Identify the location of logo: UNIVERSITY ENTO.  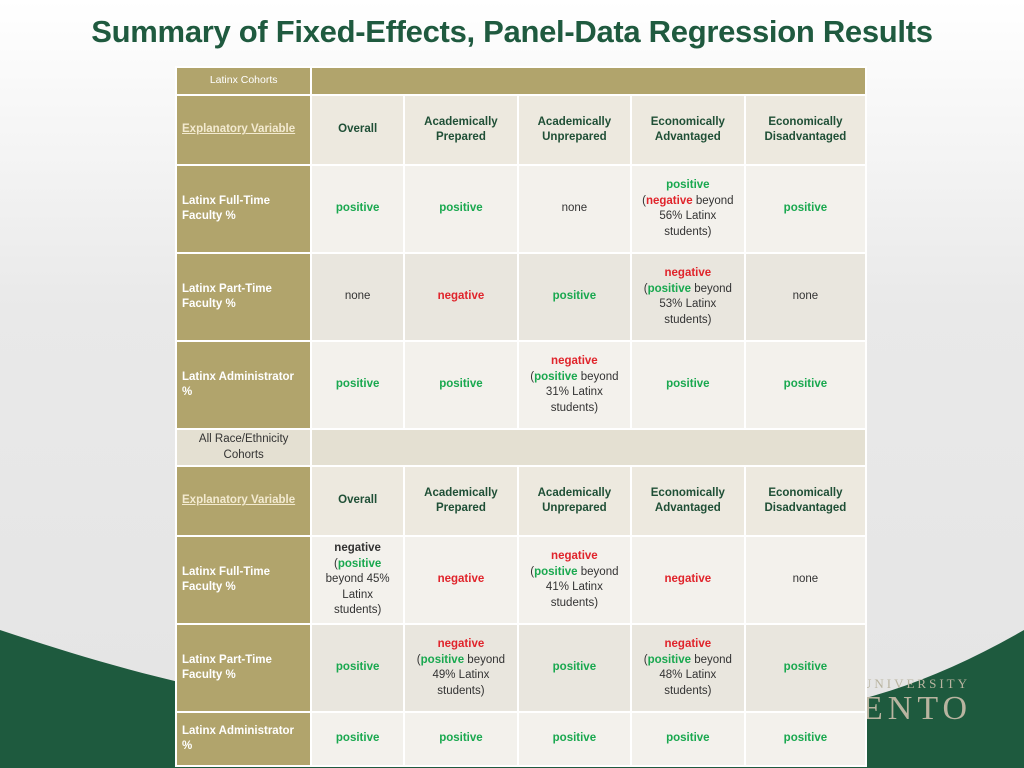
(917, 701).